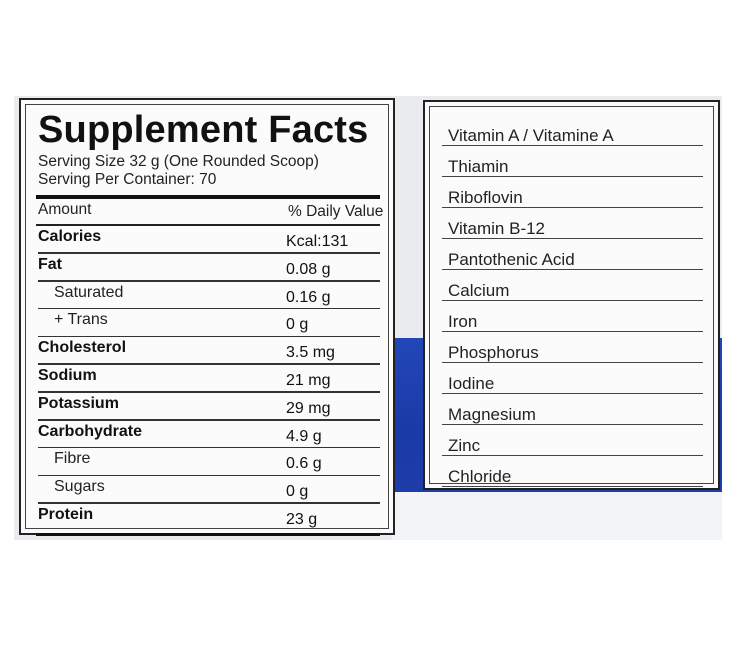 The image size is (750, 645). I want to click on vitamin-row: Calcium, so click(572, 285).